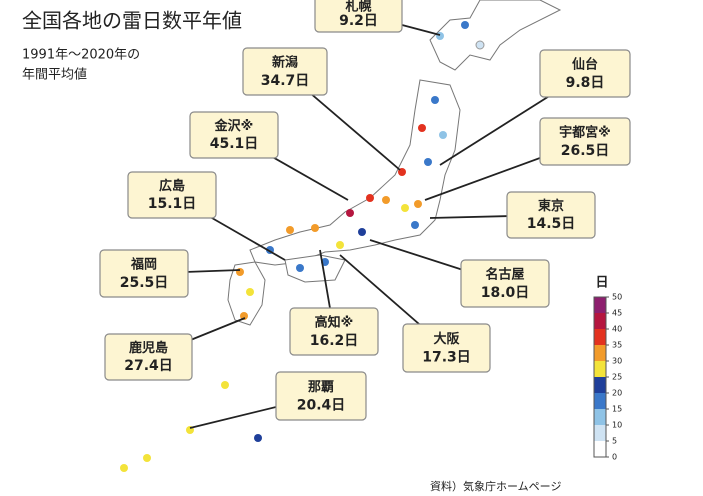 This screenshot has width=703, height=496. I want to click on city-name: 札幌, so click(357, 7).